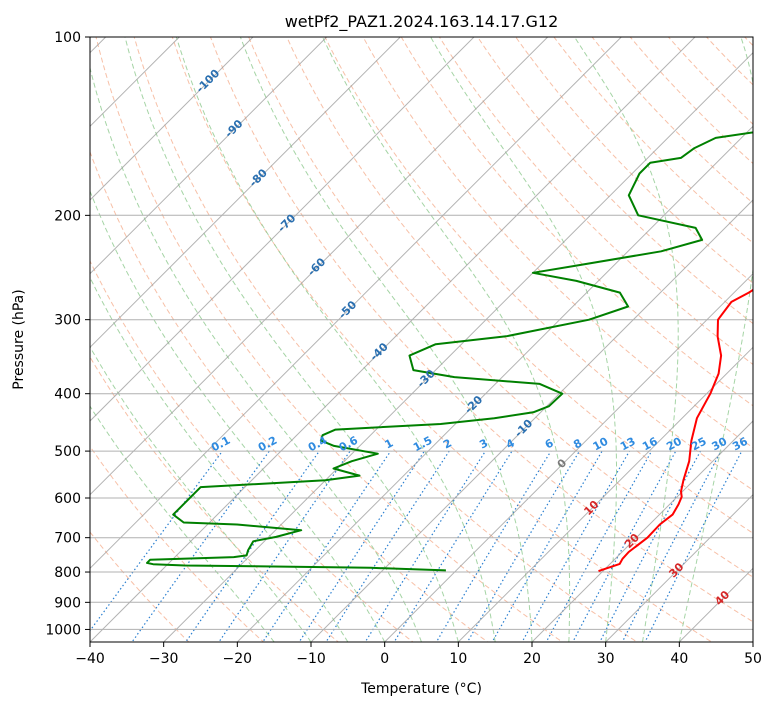  I want to click on x-tick-label: 40, so click(679, 659).